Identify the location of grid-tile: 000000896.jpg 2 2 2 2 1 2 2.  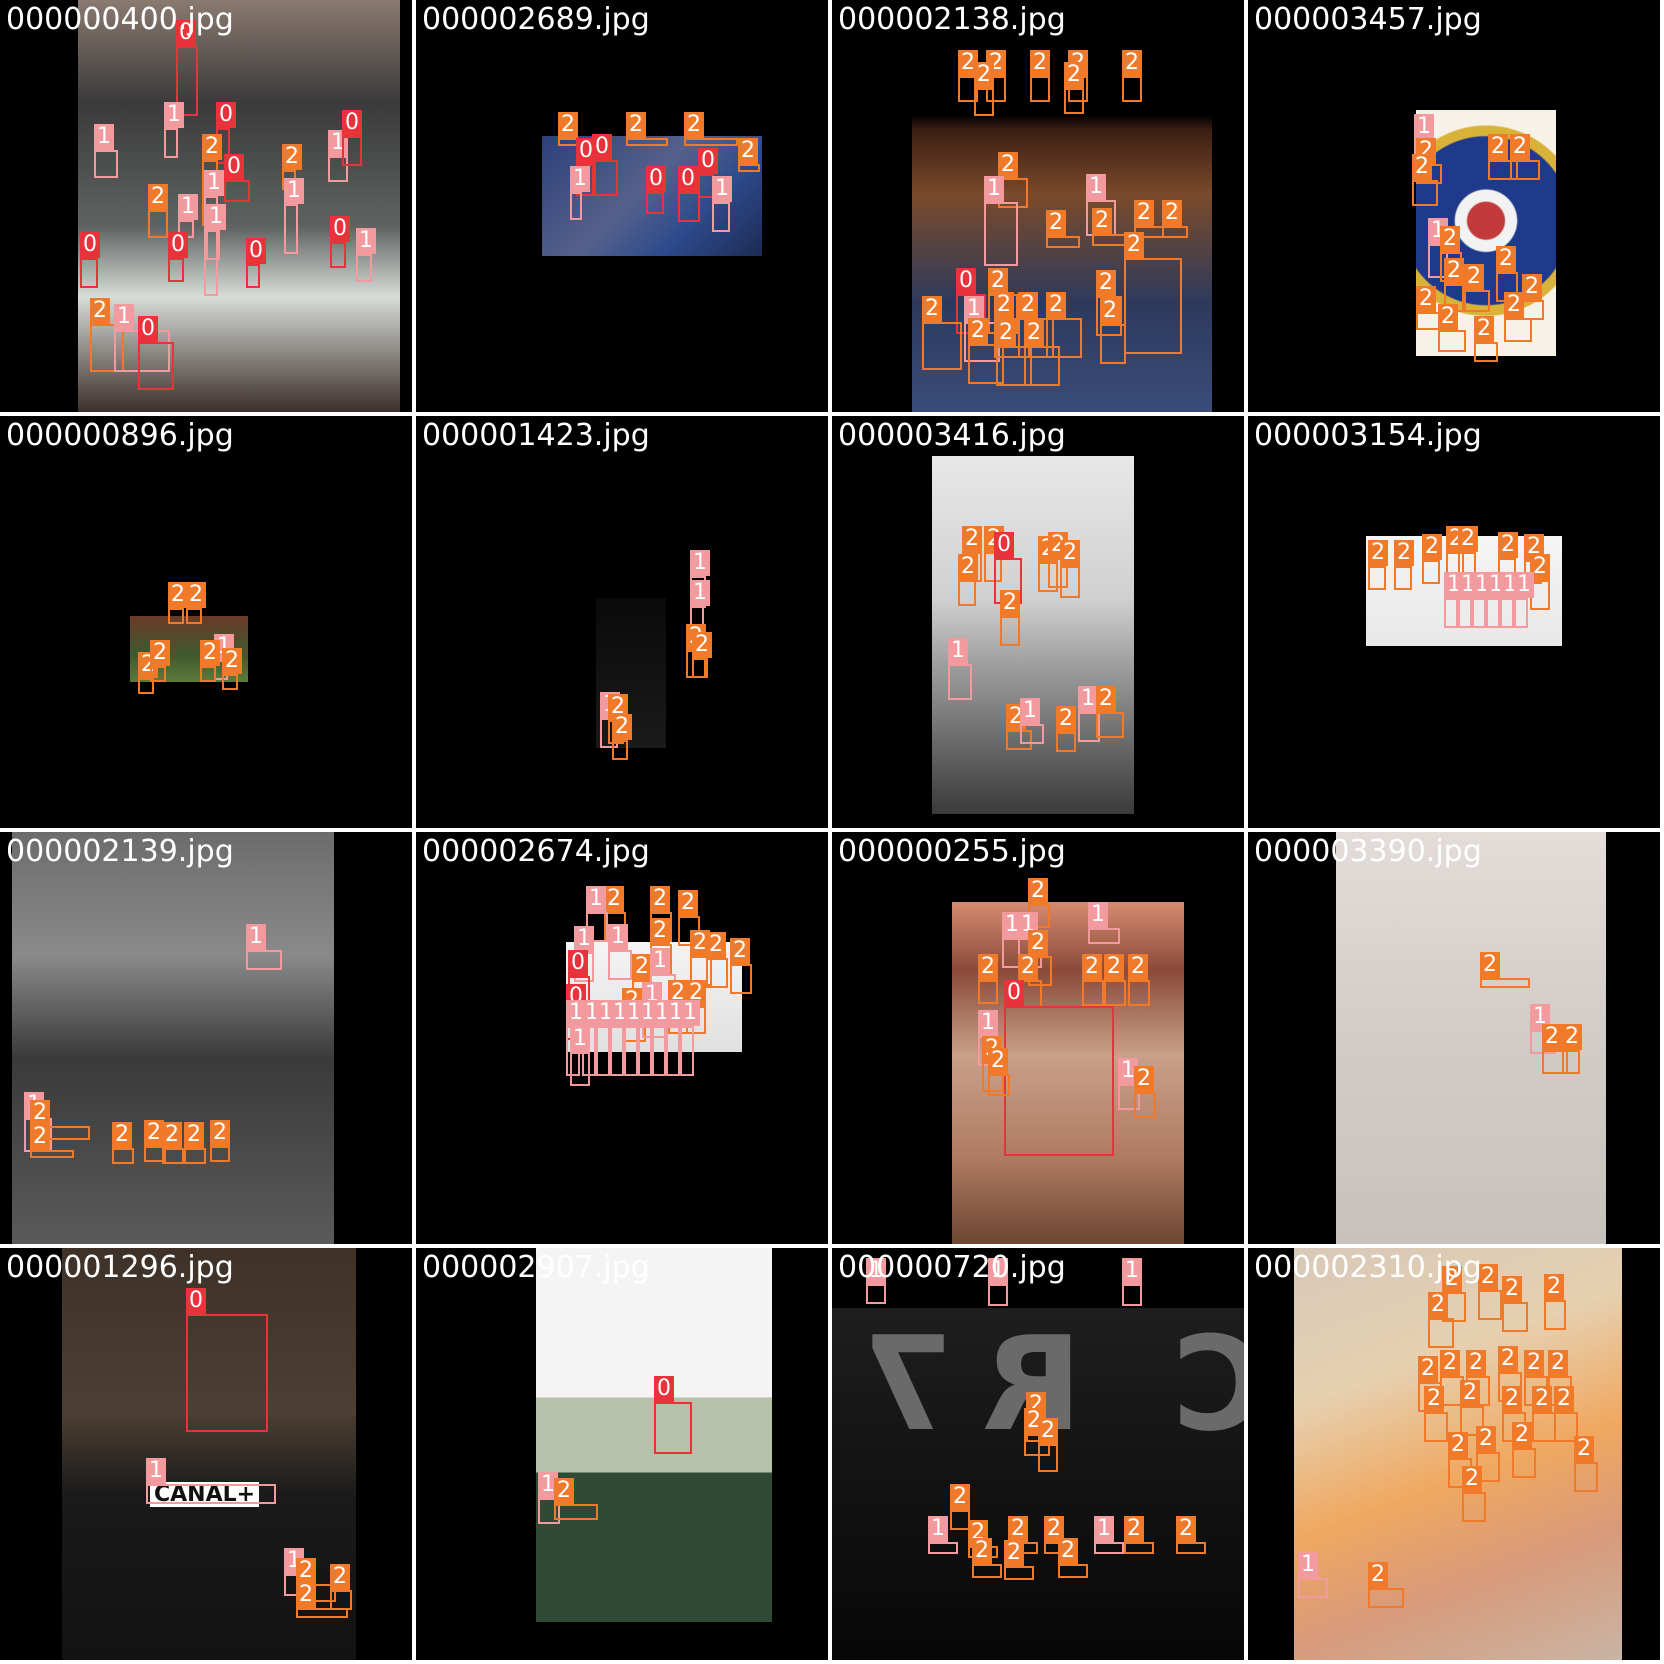
(206, 622).